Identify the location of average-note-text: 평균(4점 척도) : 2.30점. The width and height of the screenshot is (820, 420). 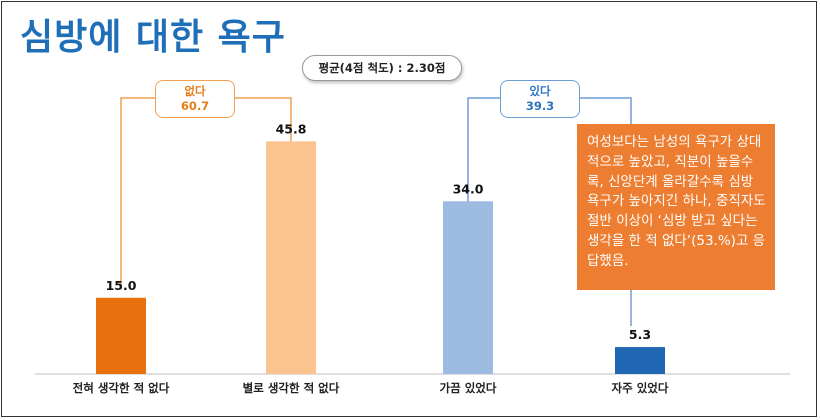
(382, 68).